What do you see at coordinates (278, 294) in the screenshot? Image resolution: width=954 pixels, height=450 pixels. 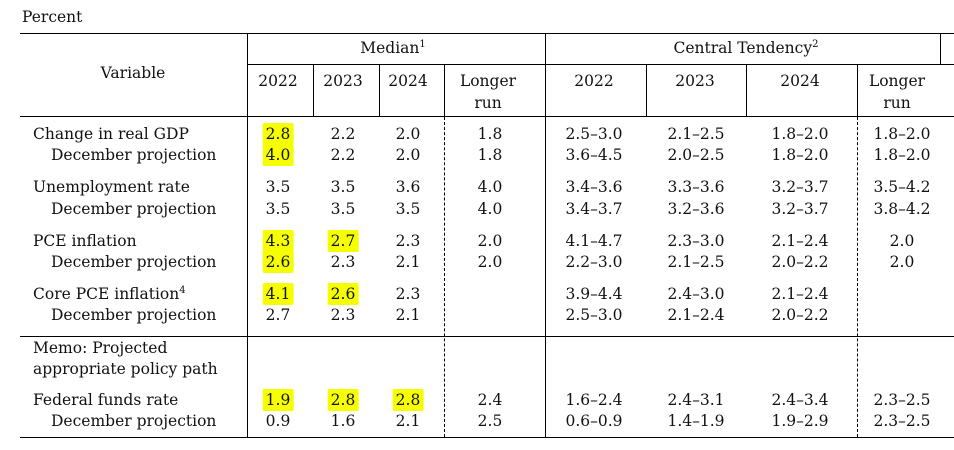 I see `median-2022: 4.1` at bounding box center [278, 294].